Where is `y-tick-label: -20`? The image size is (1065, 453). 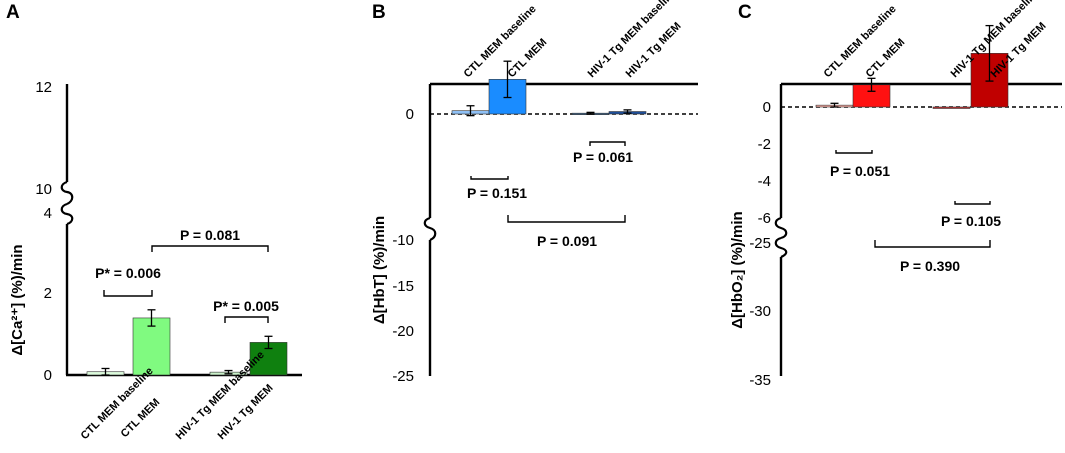
y-tick-label: -20 is located at coordinates (403, 331).